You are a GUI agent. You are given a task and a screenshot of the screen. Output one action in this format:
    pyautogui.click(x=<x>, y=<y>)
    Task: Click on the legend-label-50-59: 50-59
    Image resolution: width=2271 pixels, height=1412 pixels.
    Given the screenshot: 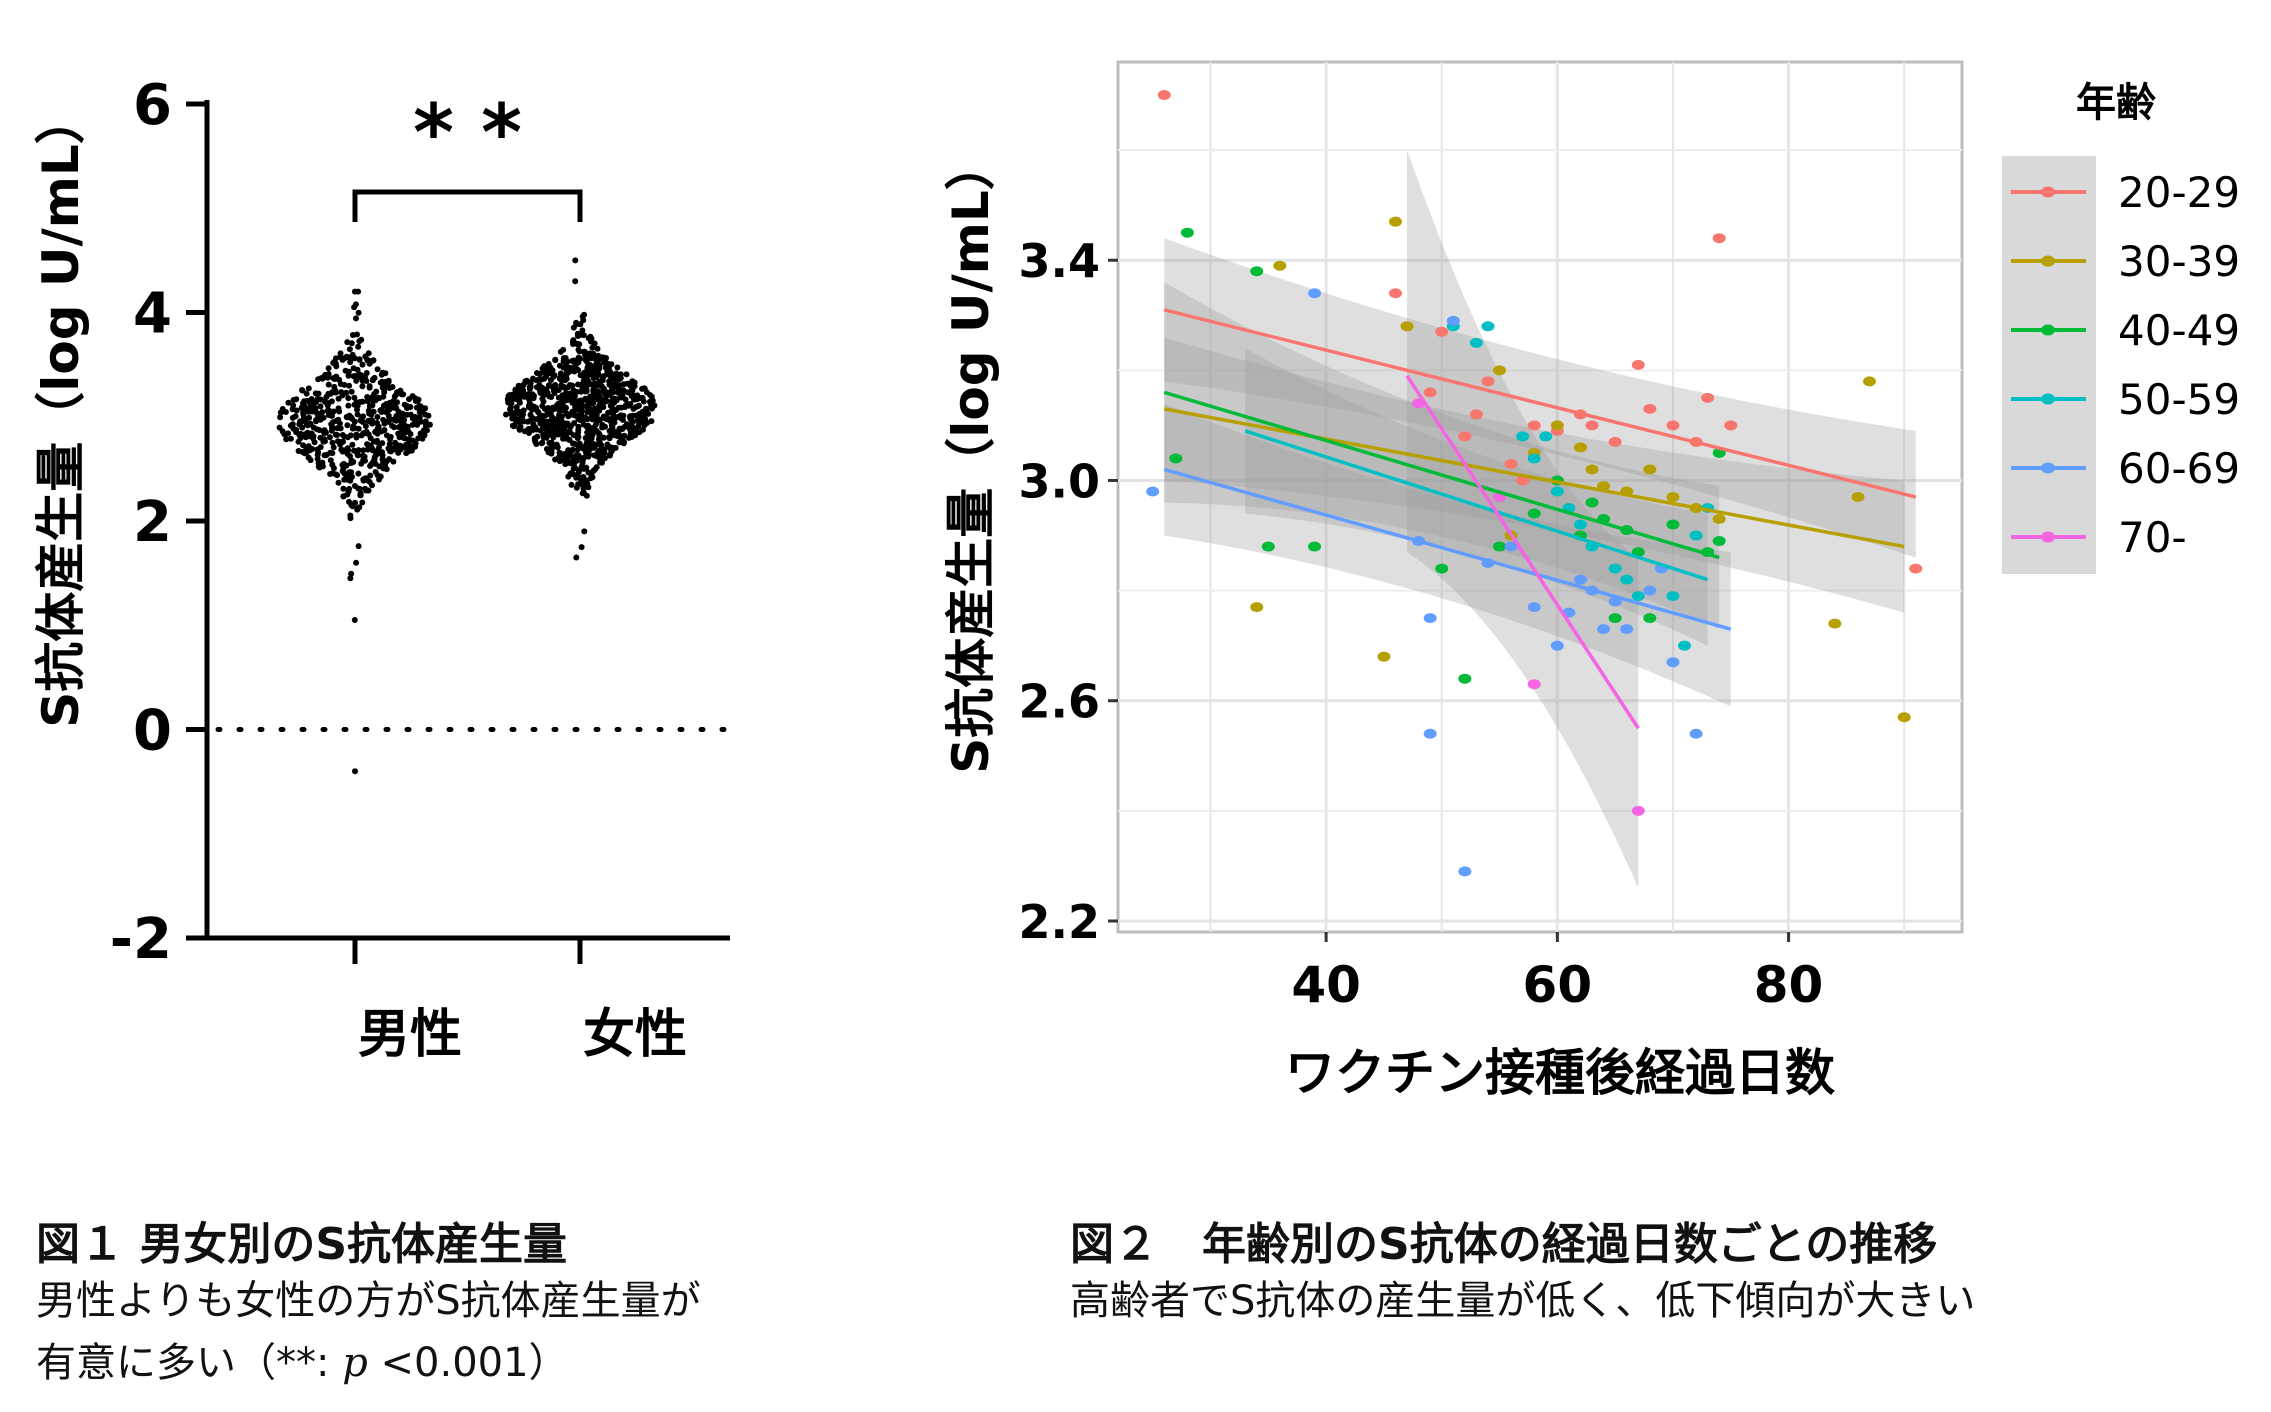 What is the action you would take?
    pyautogui.click(x=2179, y=399)
    